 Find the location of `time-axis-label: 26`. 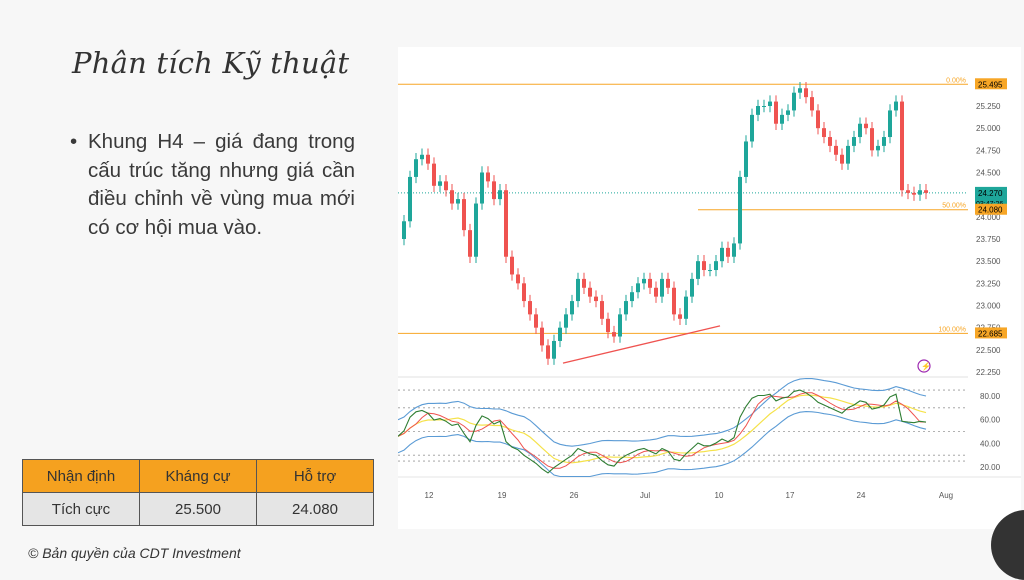

time-axis-label: 26 is located at coordinates (574, 495).